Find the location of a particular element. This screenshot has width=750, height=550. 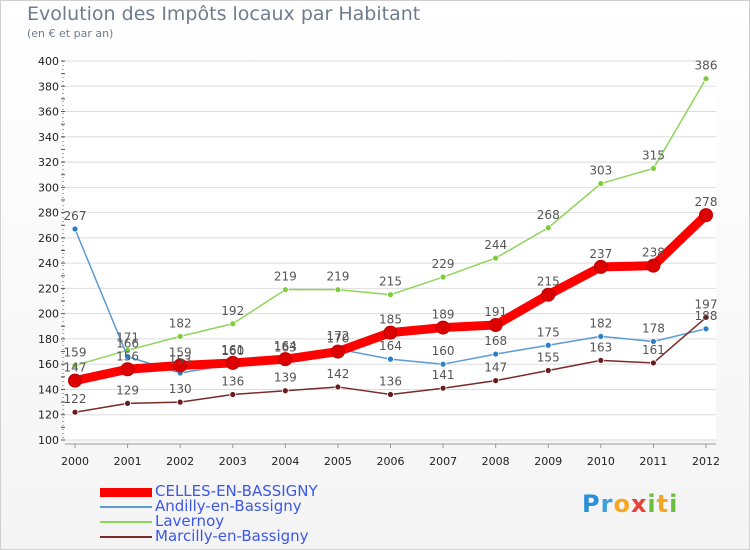

data-label-celles-en-bassigny: 170 is located at coordinates (337, 339).